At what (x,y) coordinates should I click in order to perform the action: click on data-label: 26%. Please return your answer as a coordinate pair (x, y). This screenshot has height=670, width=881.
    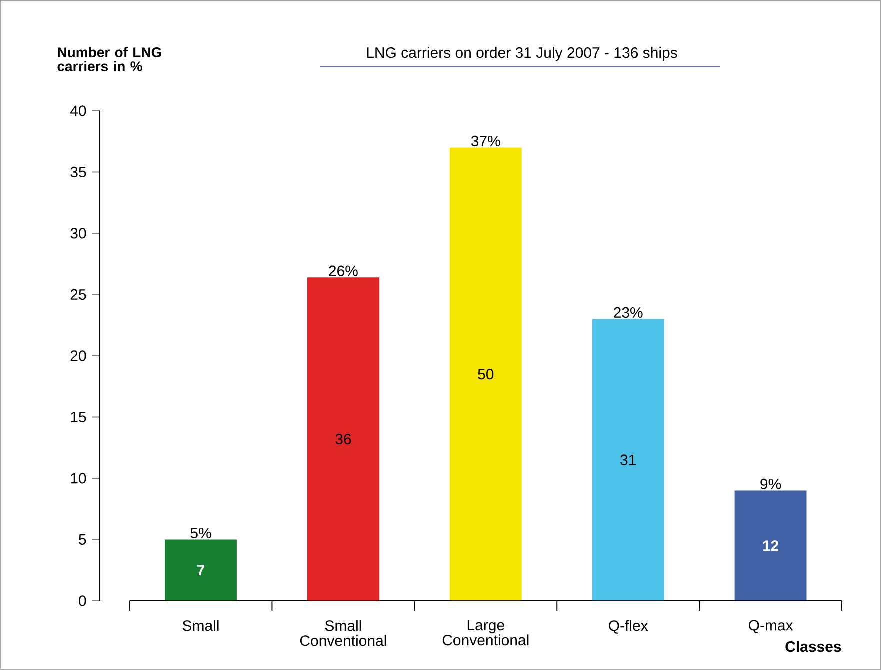
    Looking at the image, I should click on (343, 271).